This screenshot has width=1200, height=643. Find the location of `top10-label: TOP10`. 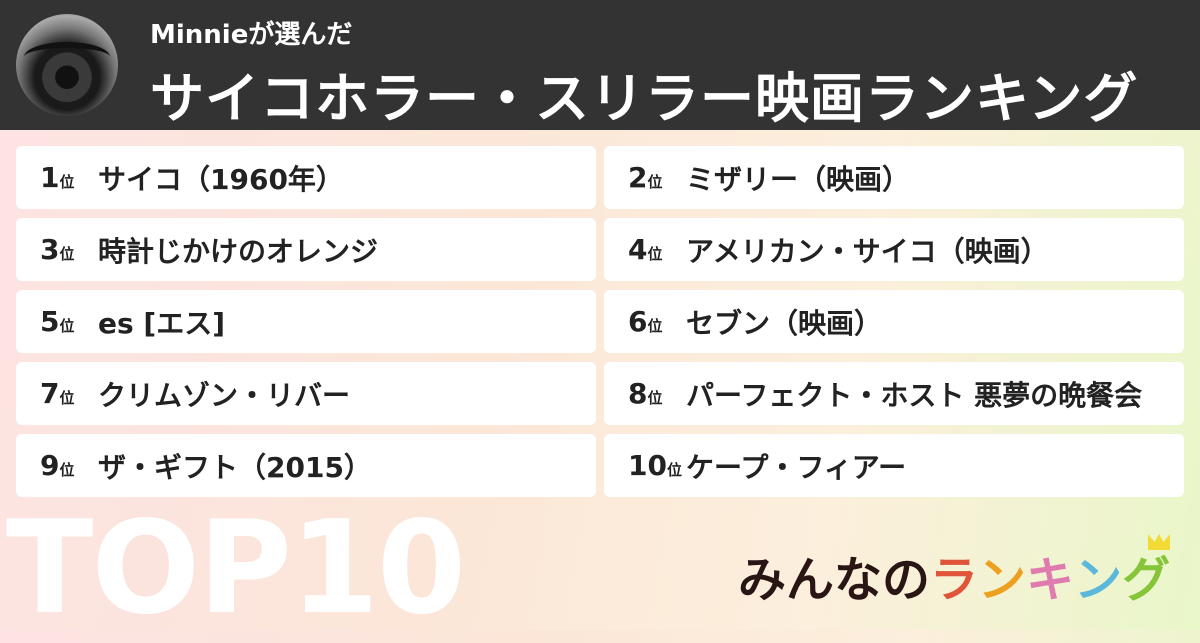

top10-label: TOP10 is located at coordinates (236, 568).